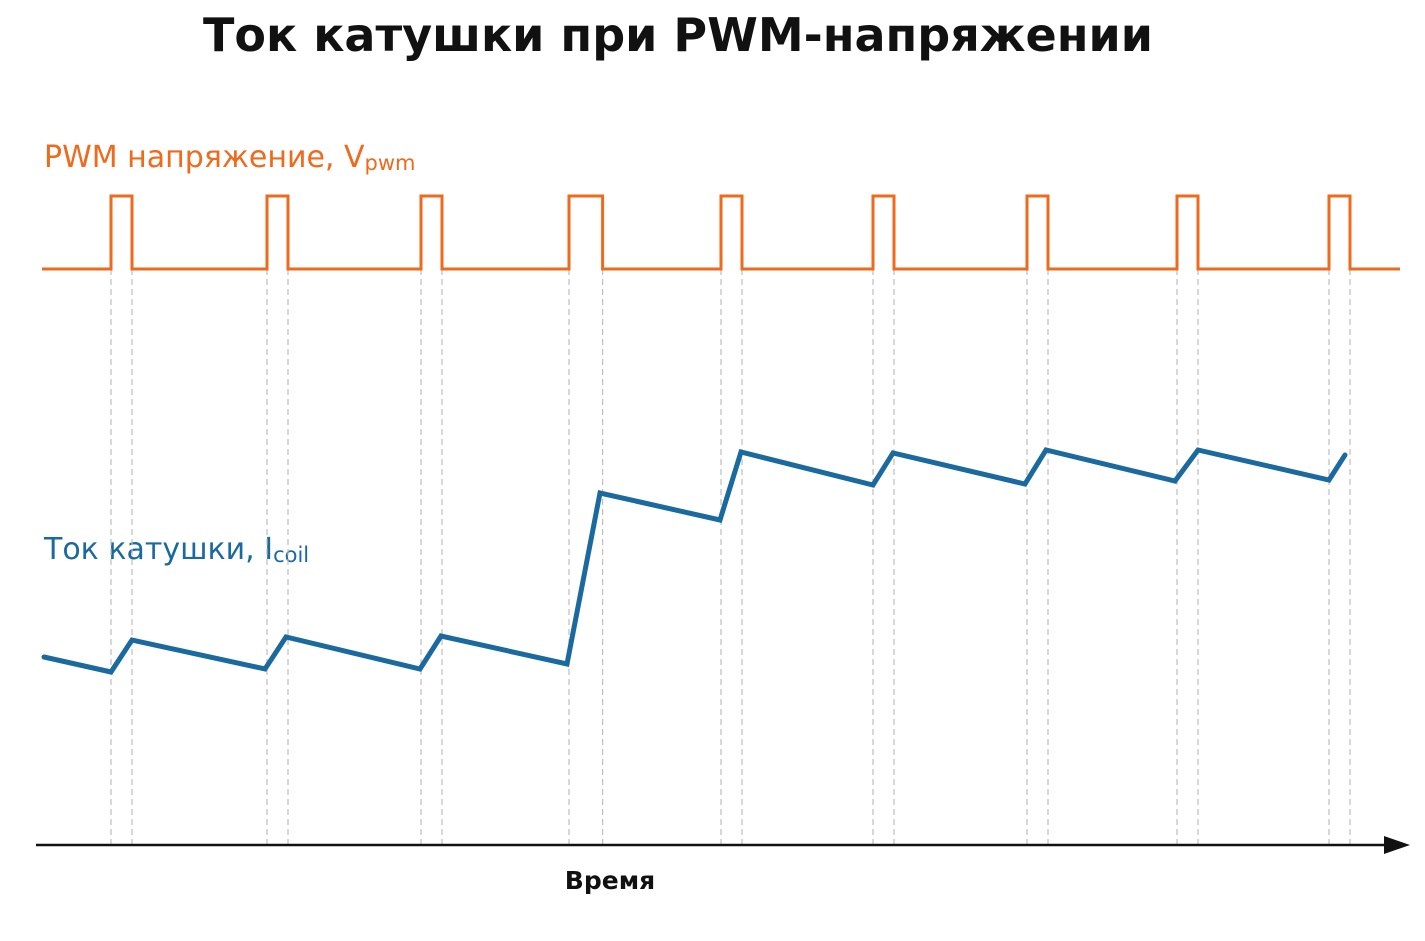 The height and width of the screenshot is (941, 1425). What do you see at coordinates (291, 555) in the screenshot?
I see `coil-label-subscript: coil` at bounding box center [291, 555].